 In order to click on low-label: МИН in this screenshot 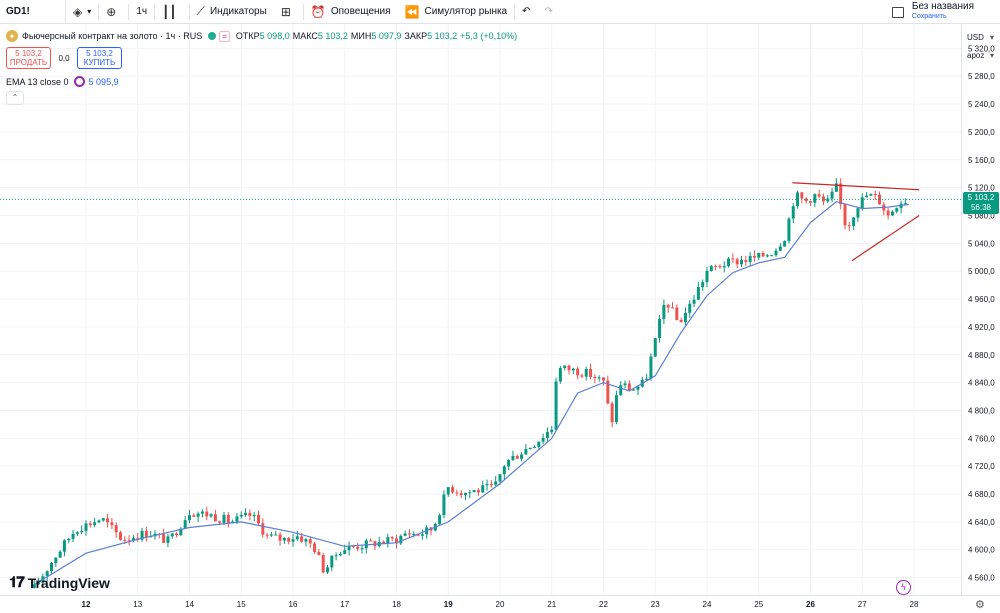, I will do `click(361, 36)`.